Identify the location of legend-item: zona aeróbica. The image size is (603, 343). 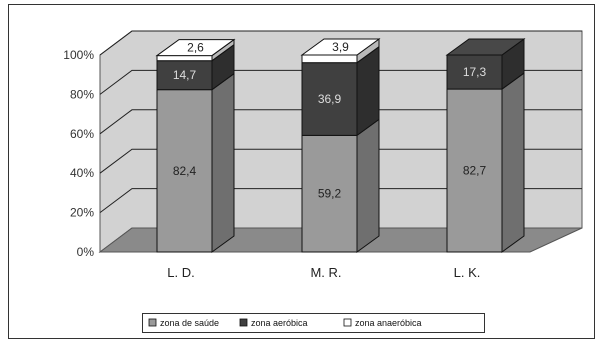
(273, 323).